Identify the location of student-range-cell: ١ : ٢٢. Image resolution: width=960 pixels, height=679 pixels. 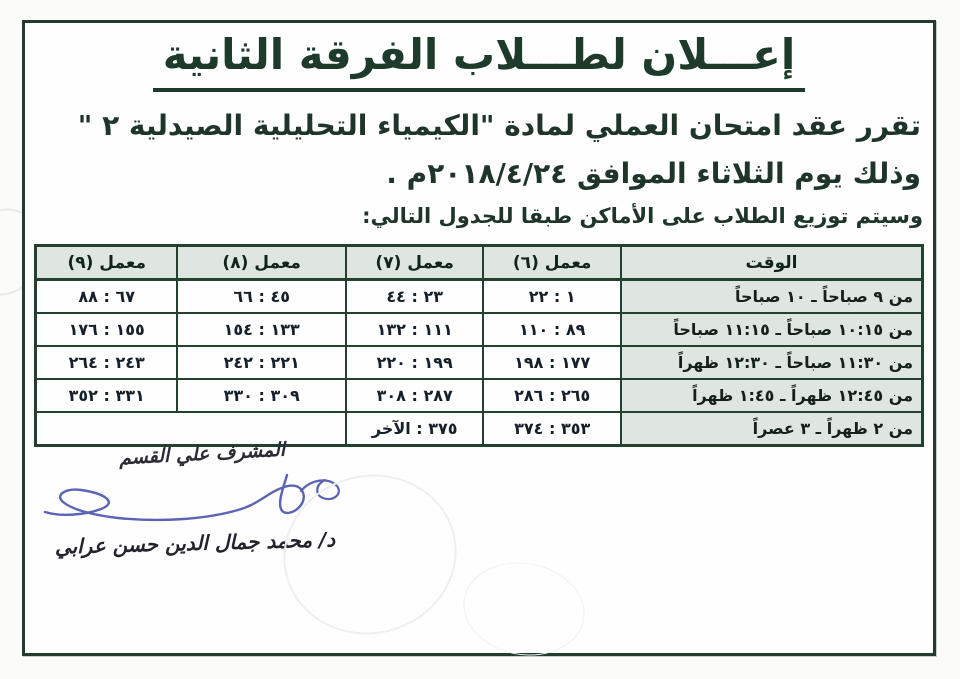
(552, 296).